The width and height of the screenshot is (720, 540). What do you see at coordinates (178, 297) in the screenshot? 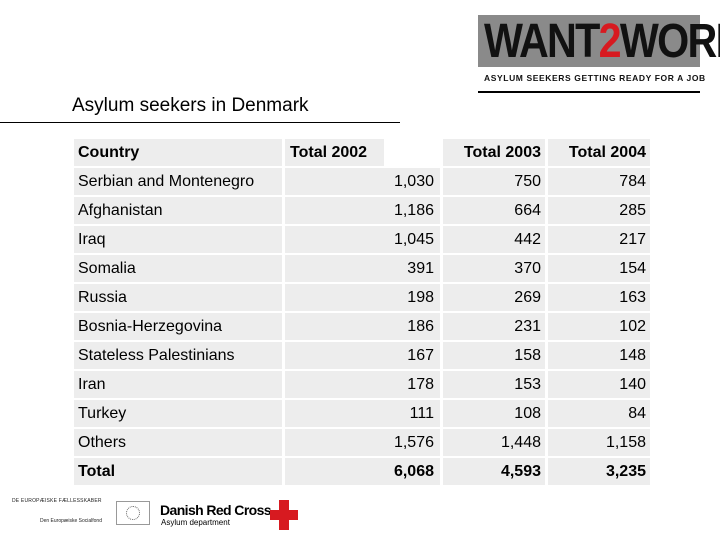
I see `cell-country: Russia` at bounding box center [178, 297].